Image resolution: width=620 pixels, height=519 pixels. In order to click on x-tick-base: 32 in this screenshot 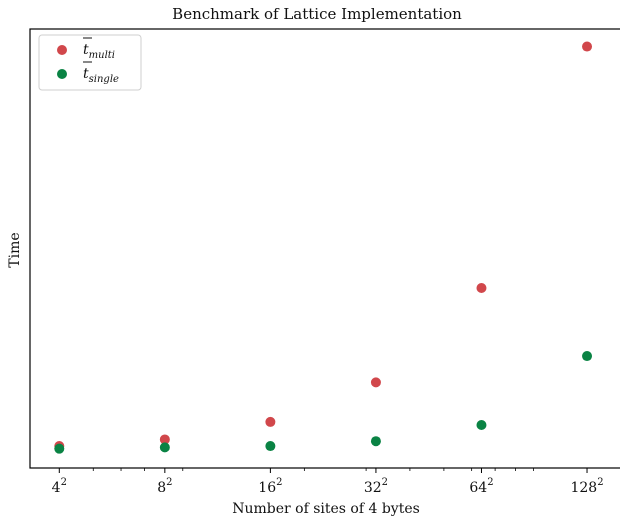, I will do `click(373, 488)`.